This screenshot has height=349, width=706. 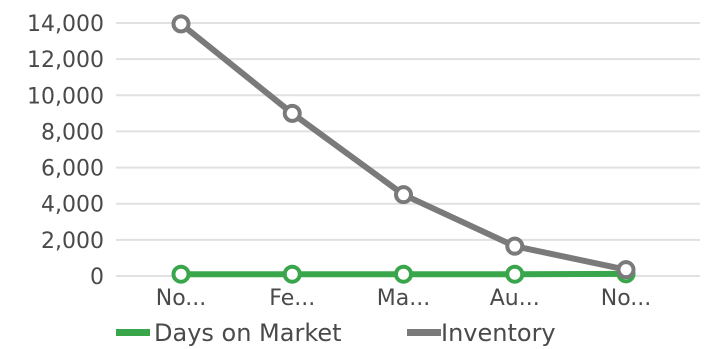 What do you see at coordinates (97, 277) in the screenshot?
I see `y-tick-label: 0` at bounding box center [97, 277].